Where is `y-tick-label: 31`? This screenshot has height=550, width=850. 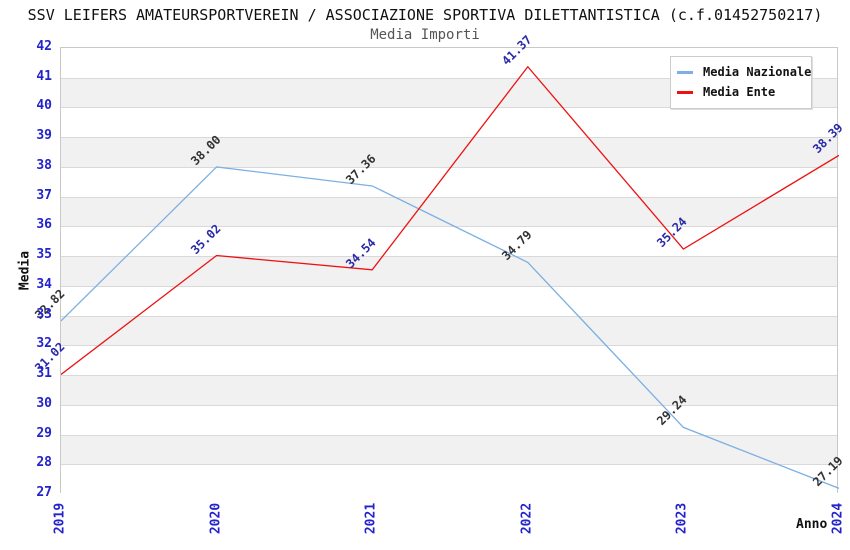 y-tick-label: 31 is located at coordinates (44, 374).